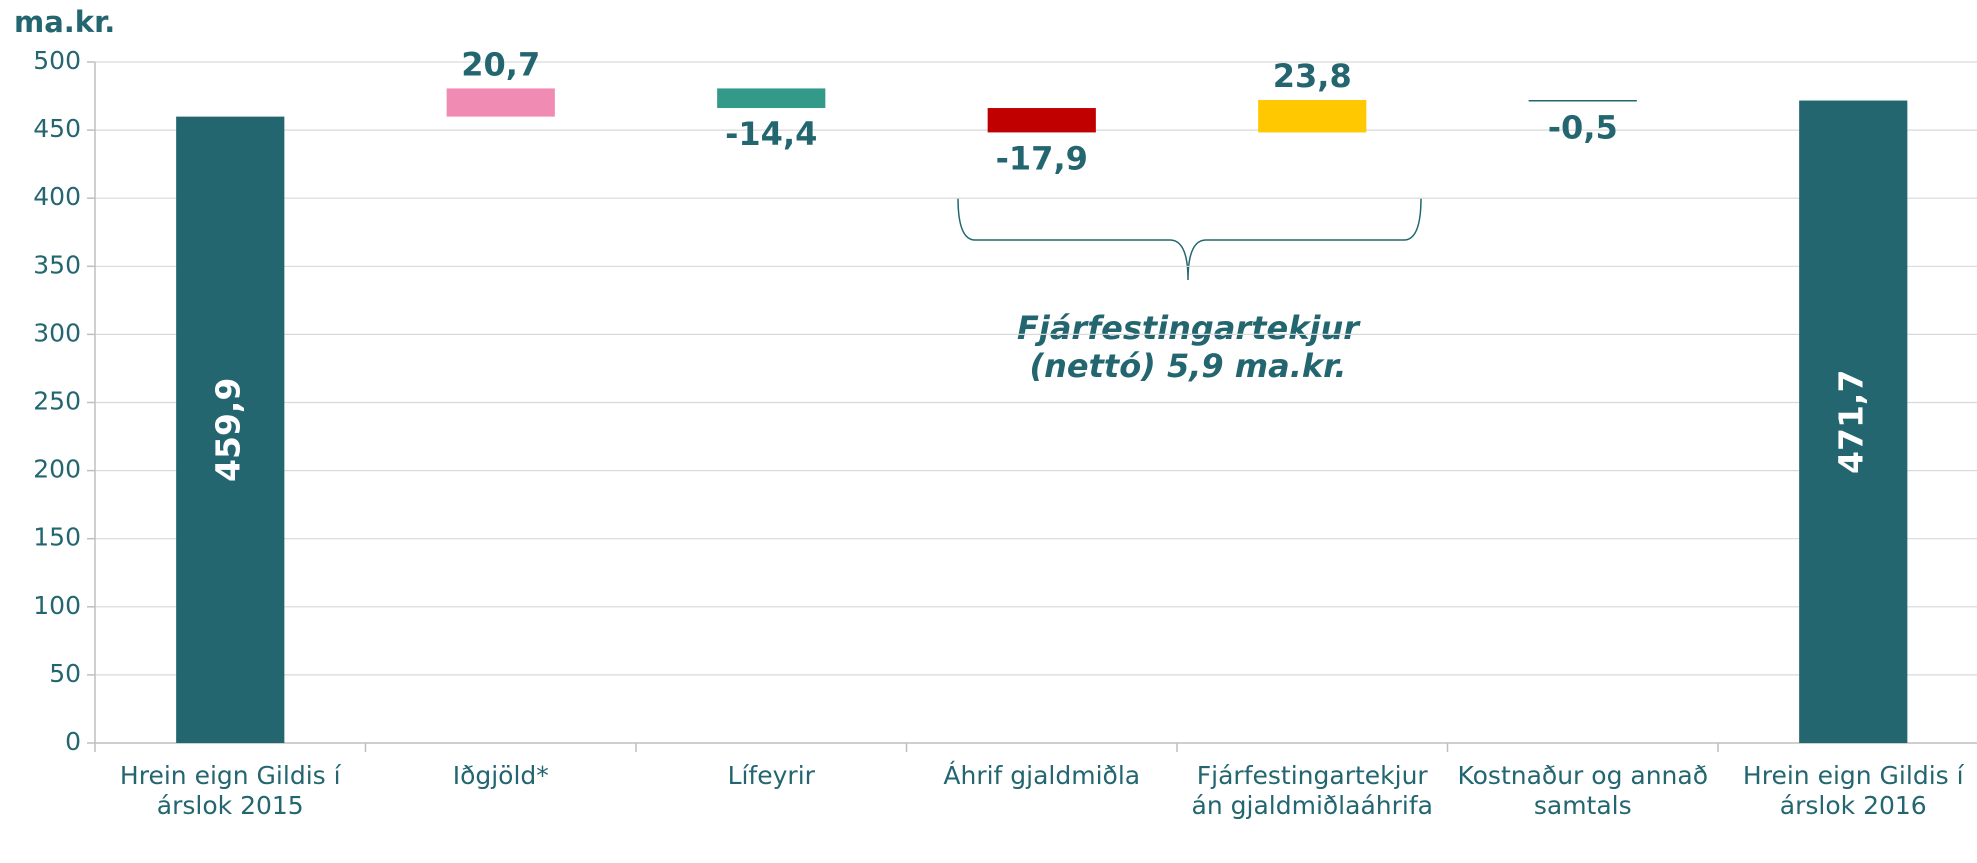 The width and height of the screenshot is (1977, 863). I want to click on y-tick-label: 150, so click(57, 537).